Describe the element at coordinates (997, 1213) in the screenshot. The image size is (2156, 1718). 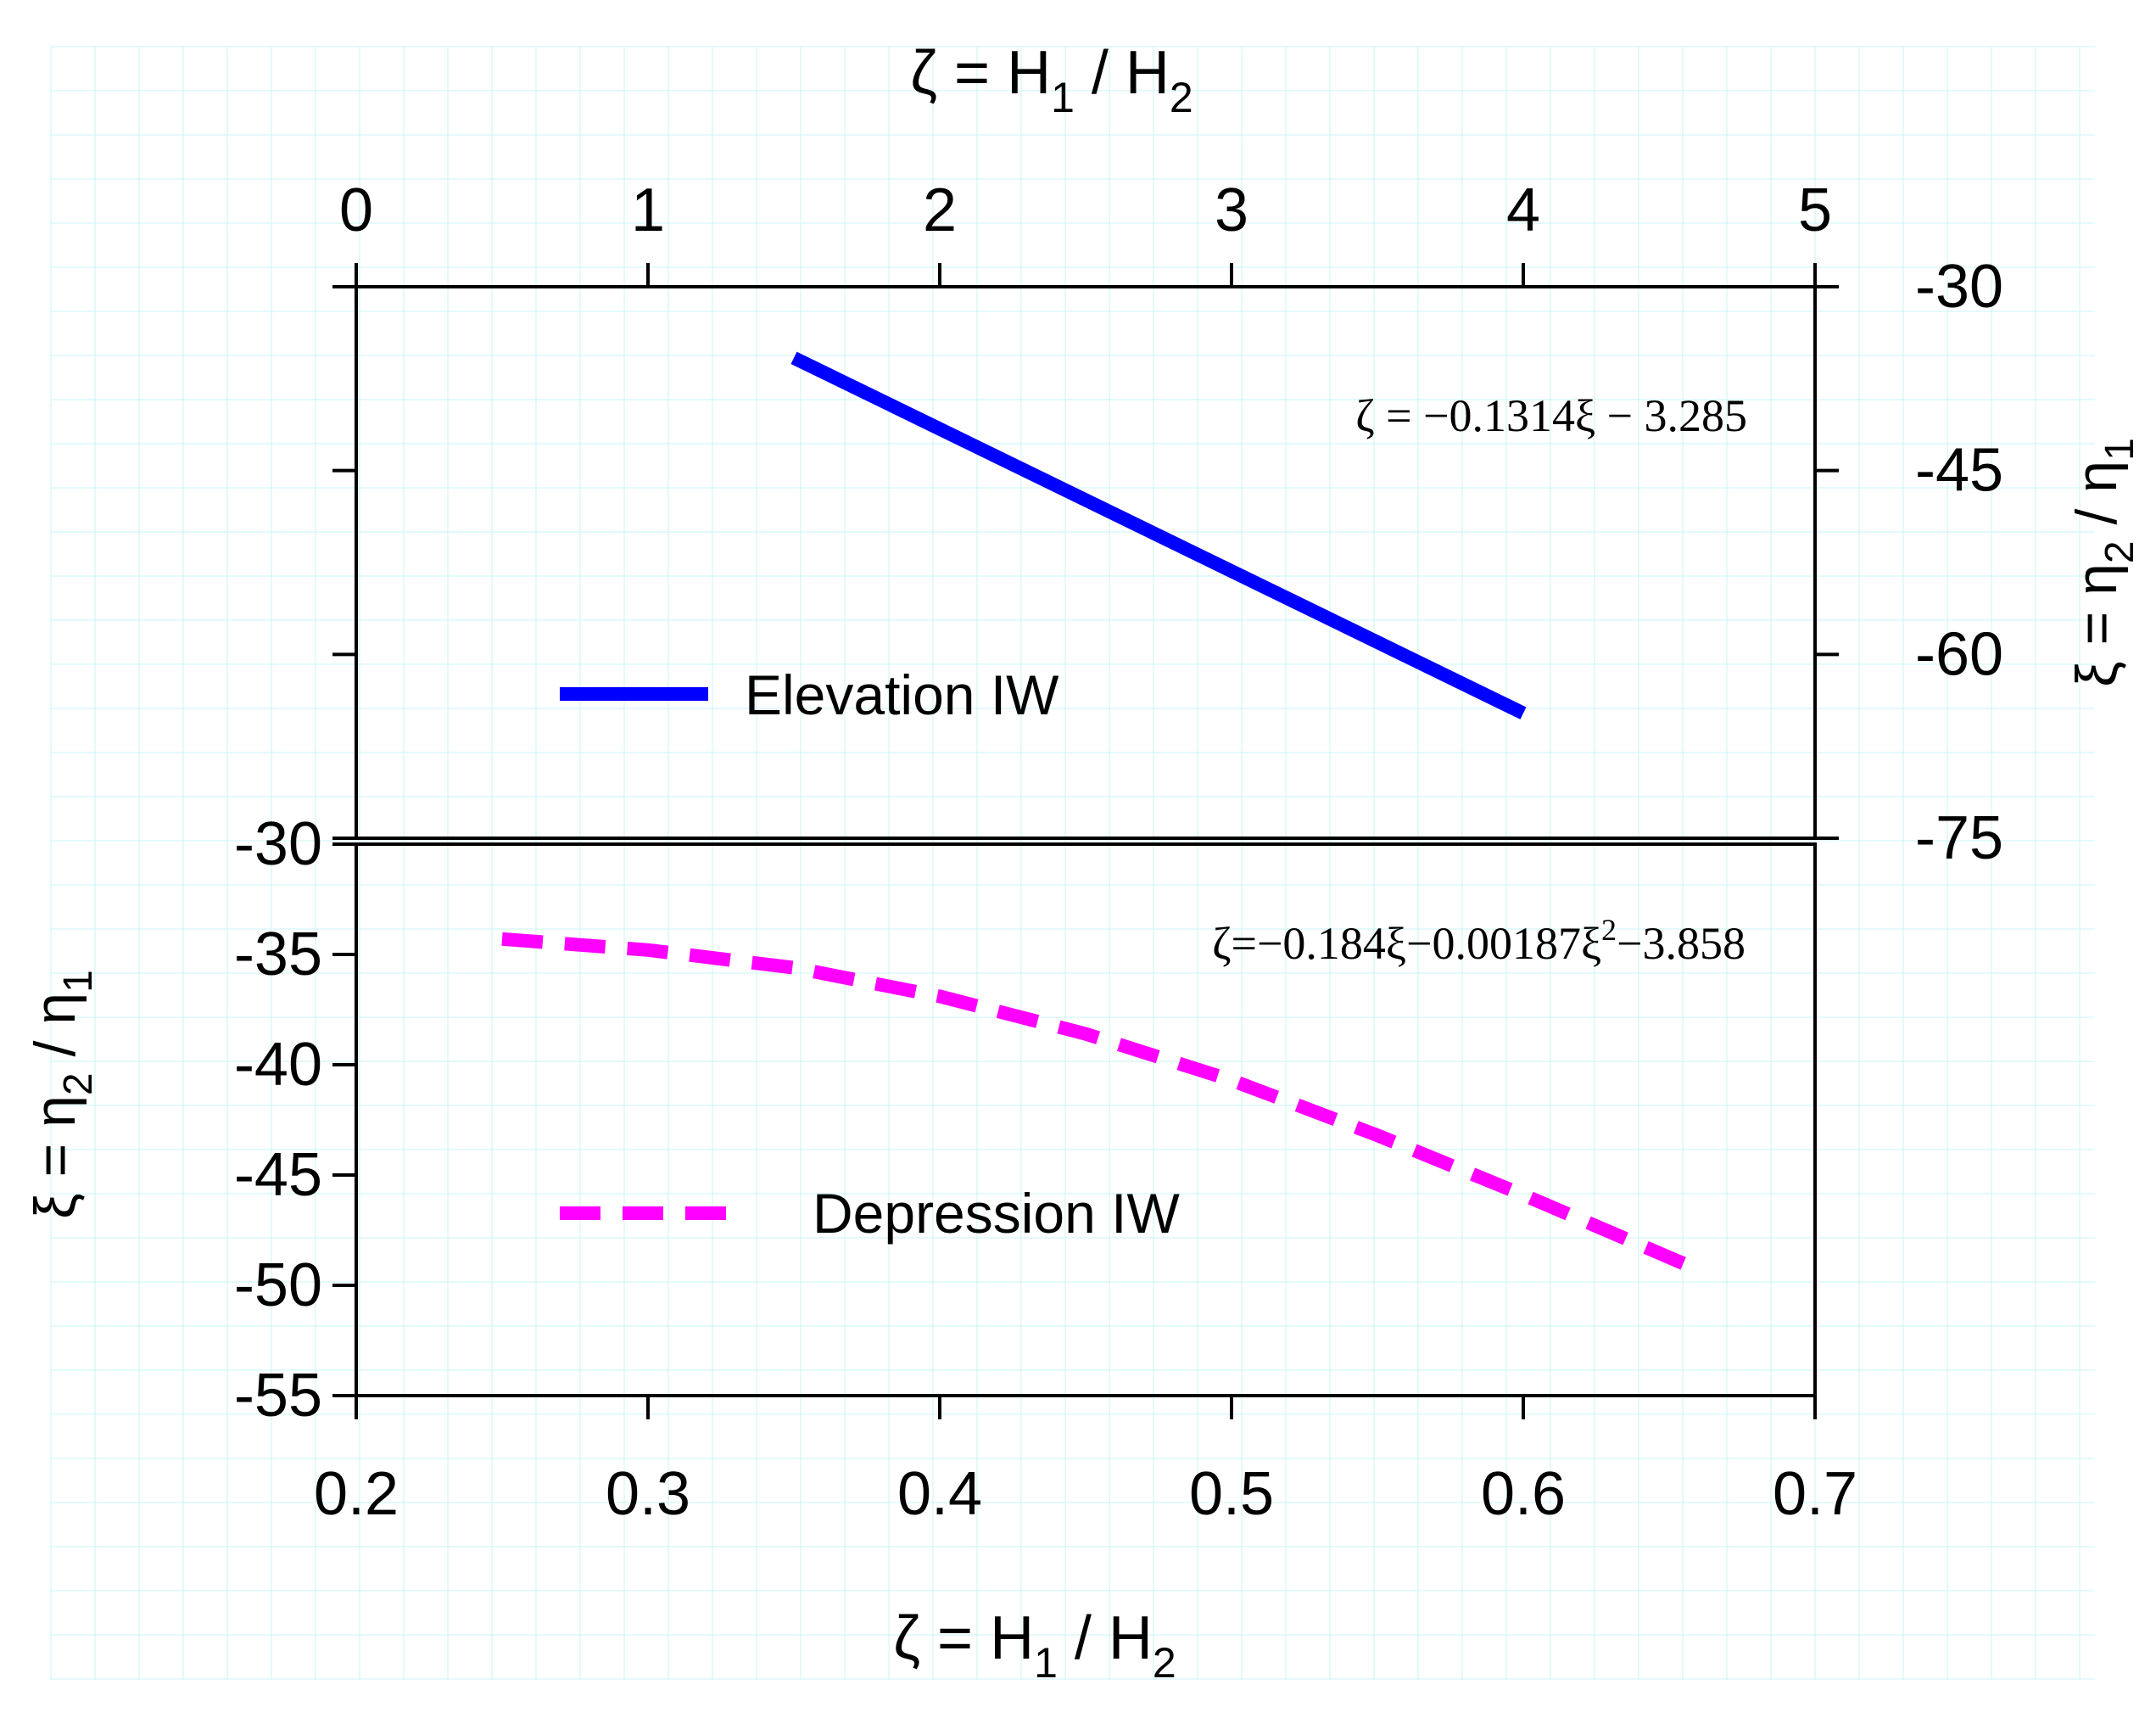
I see `legend-depression-label: Depression IW` at that location.